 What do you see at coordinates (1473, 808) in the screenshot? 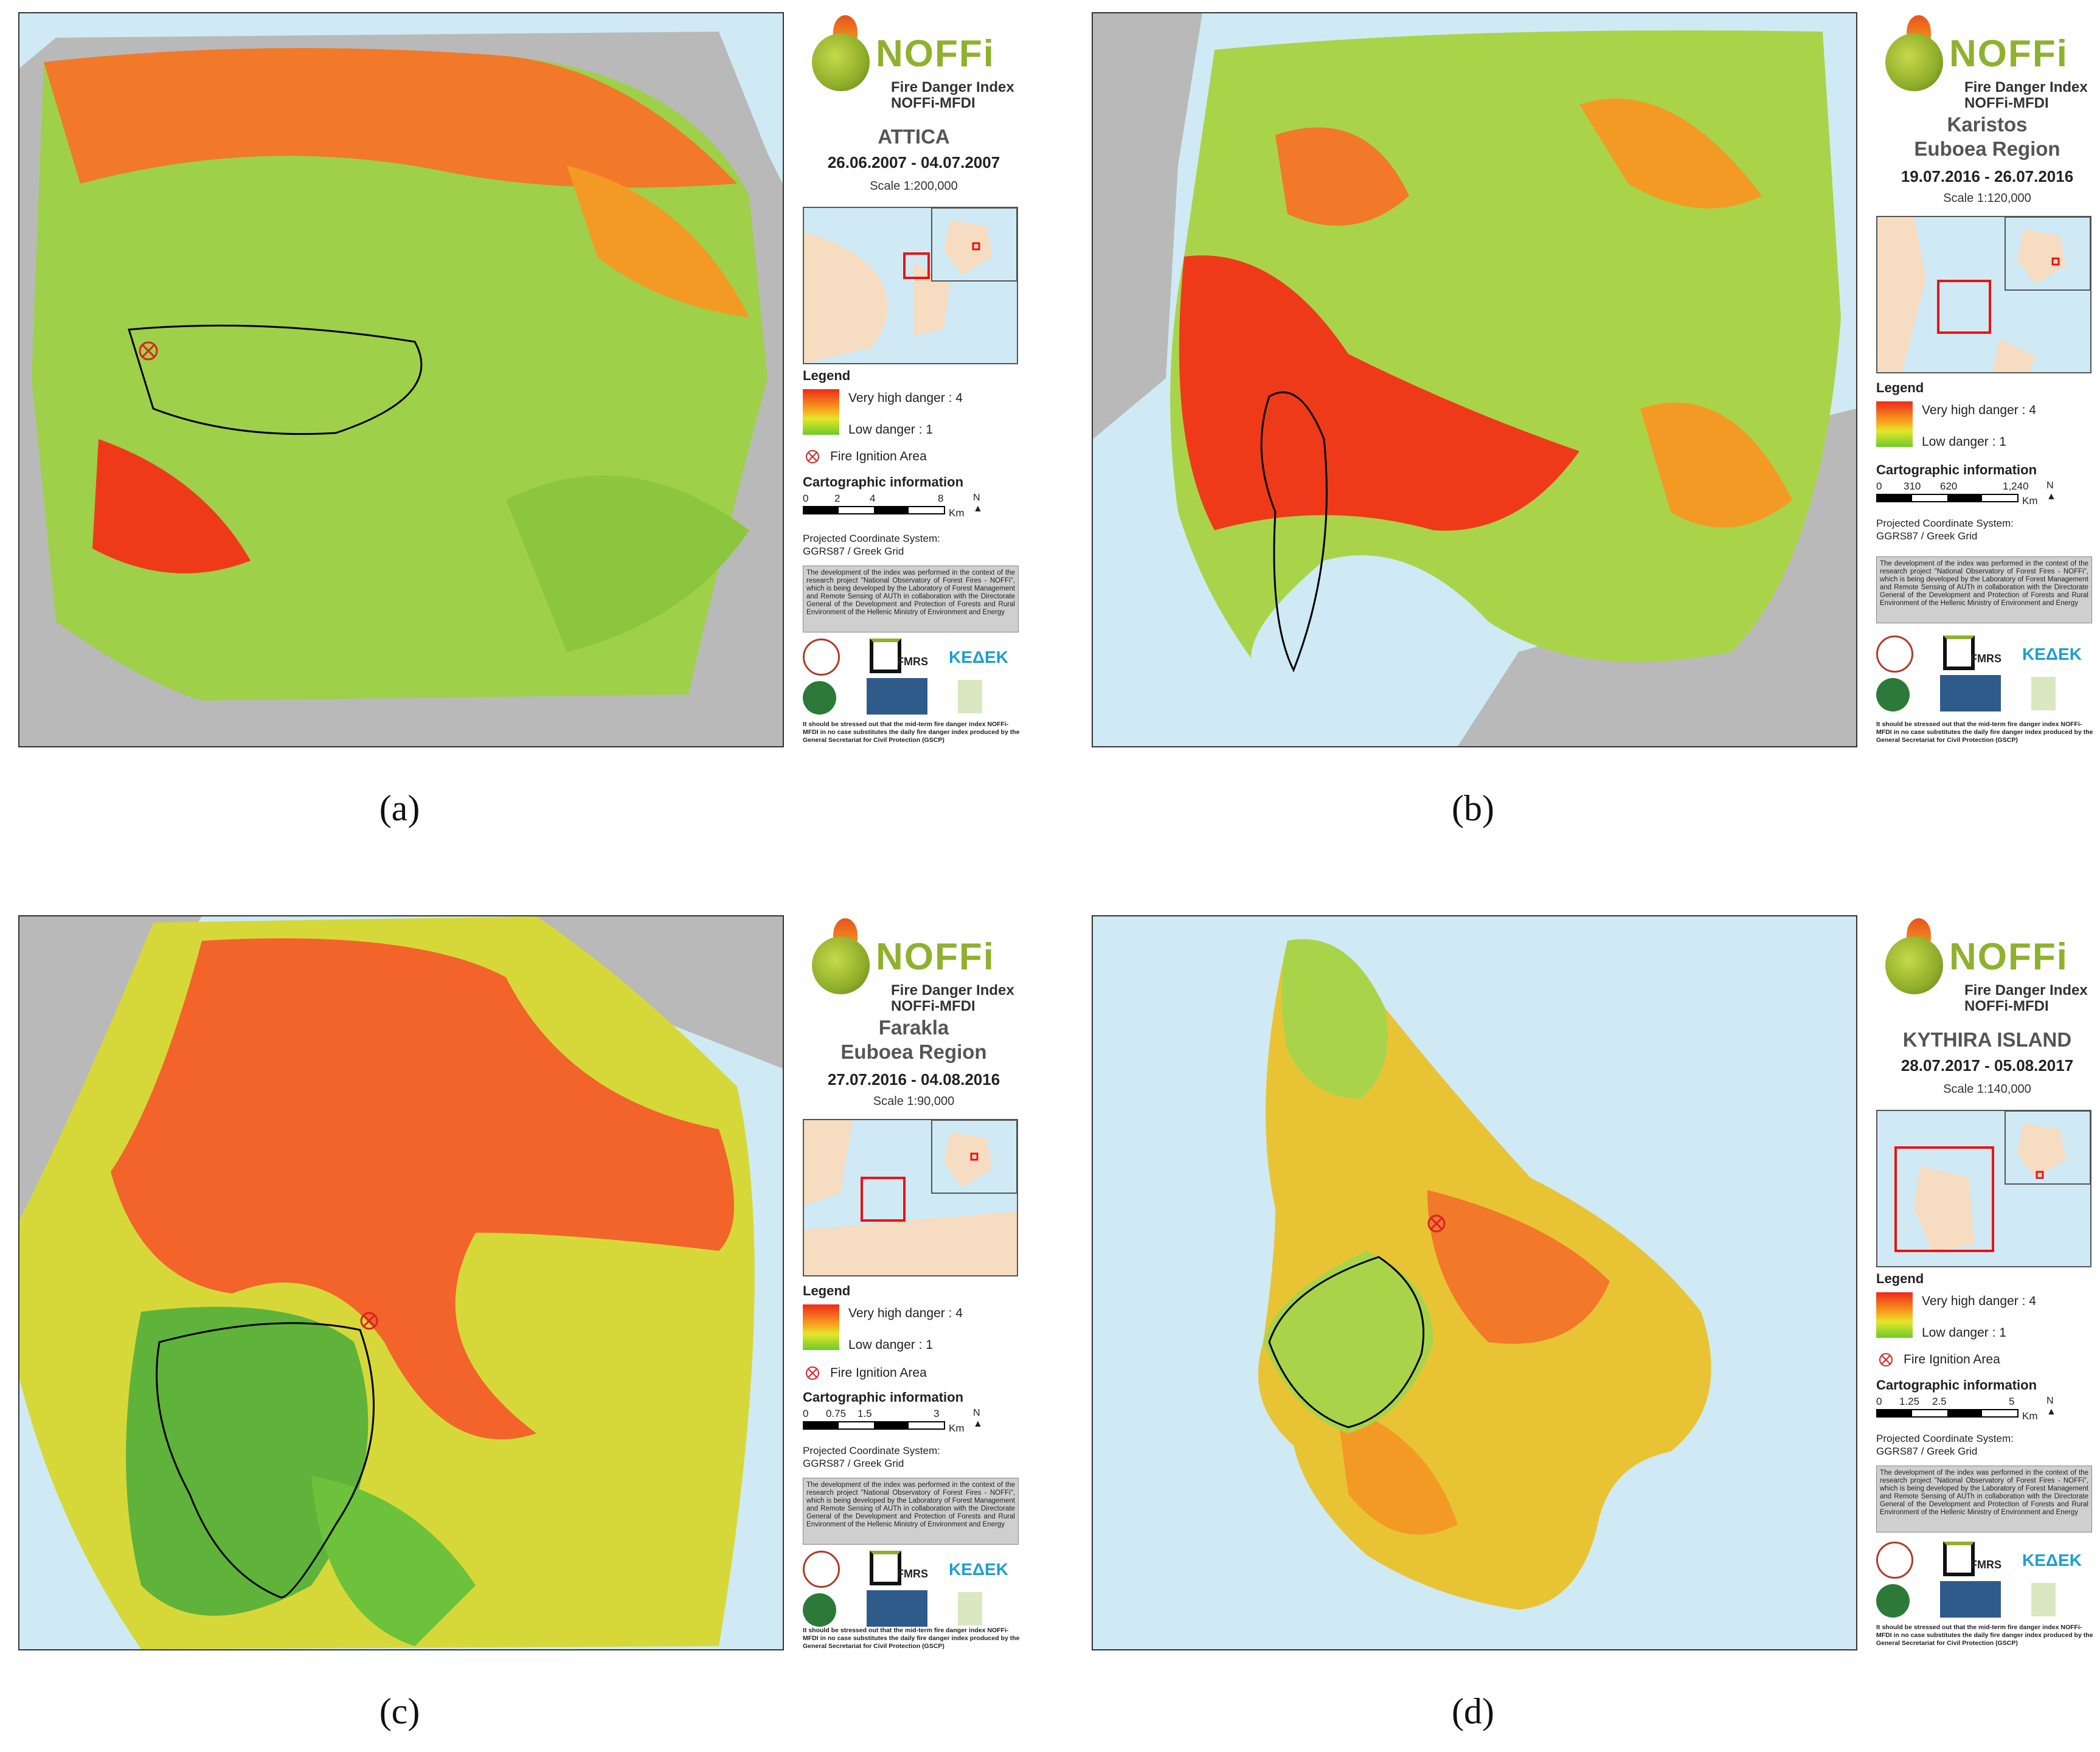
I see `panel-caption: (b)` at bounding box center [1473, 808].